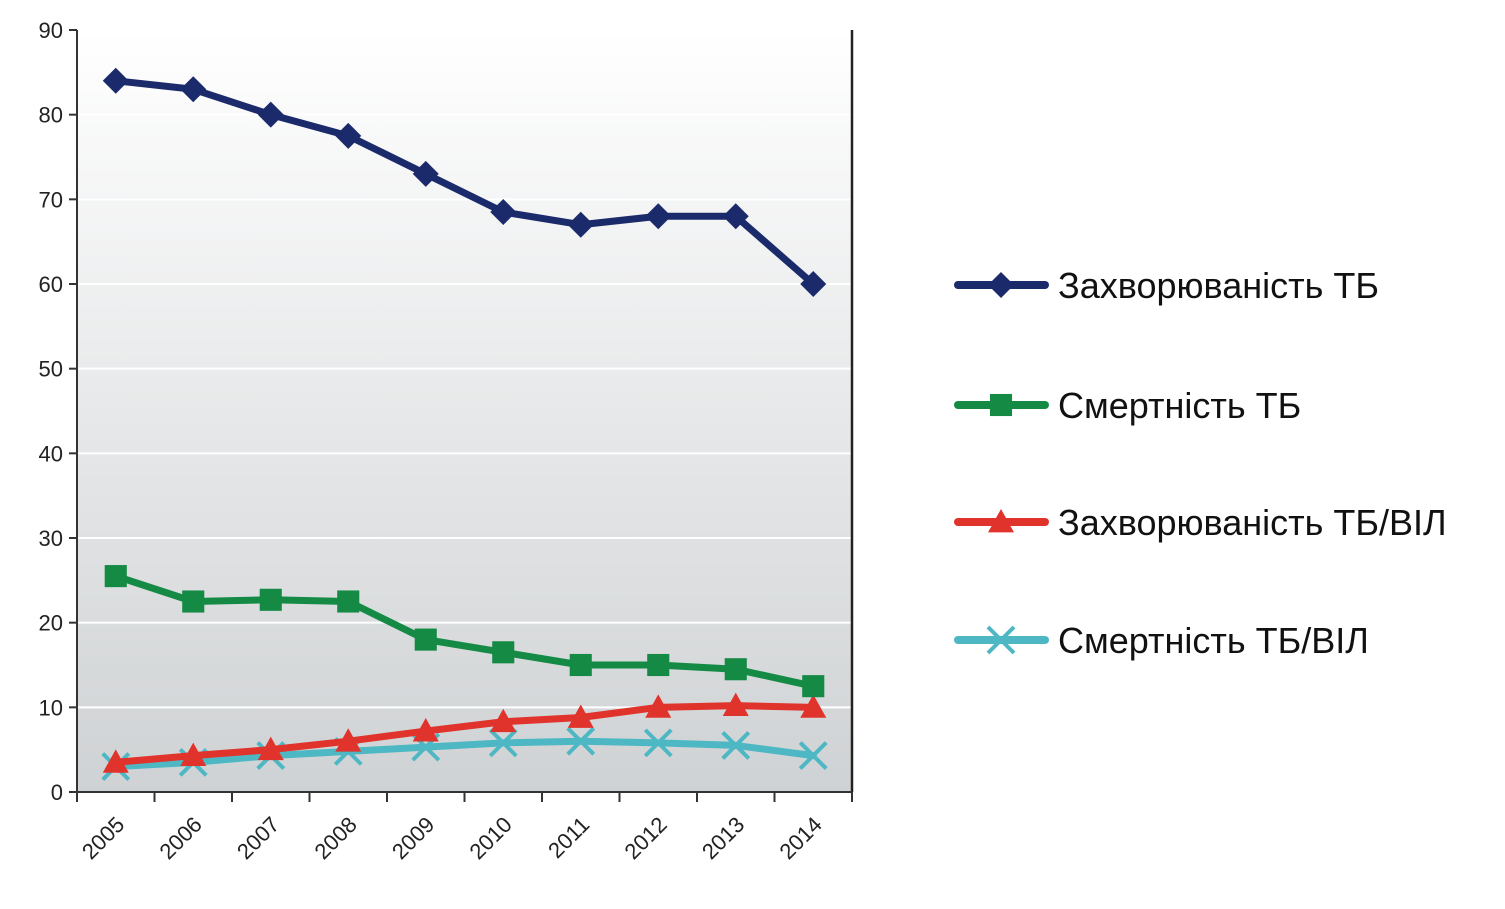  I want to click on x-tick-label: 2011, so click(568, 837).